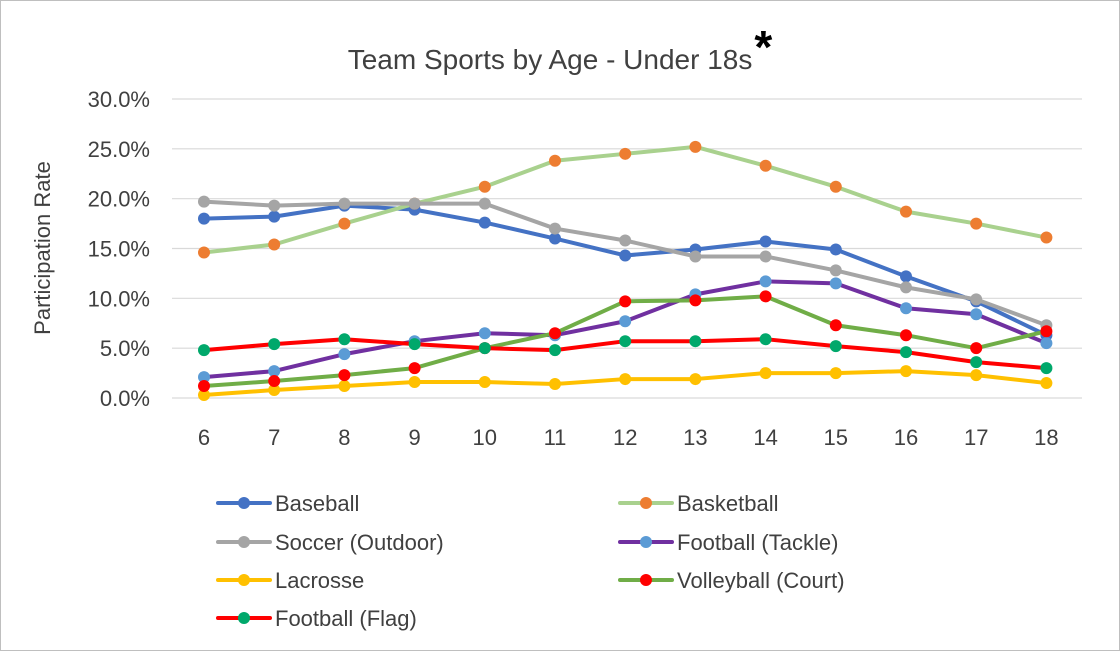 Image resolution: width=1120 pixels, height=651 pixels. What do you see at coordinates (119, 99) in the screenshot?
I see `y-tick-label: 30.0%` at bounding box center [119, 99].